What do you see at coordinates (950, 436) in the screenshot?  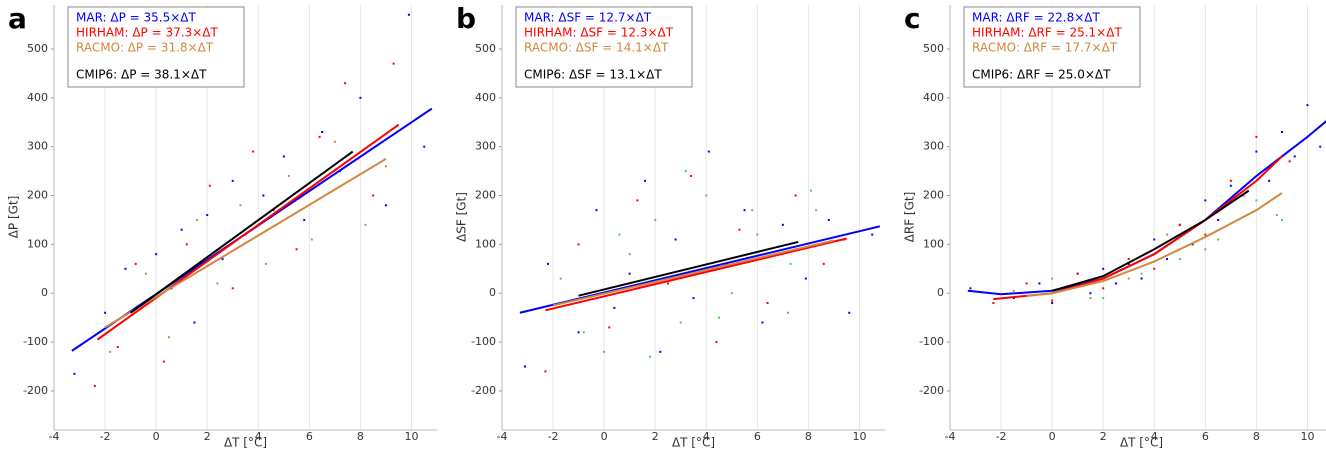 I see `x-tick-label: -4` at bounding box center [950, 436].